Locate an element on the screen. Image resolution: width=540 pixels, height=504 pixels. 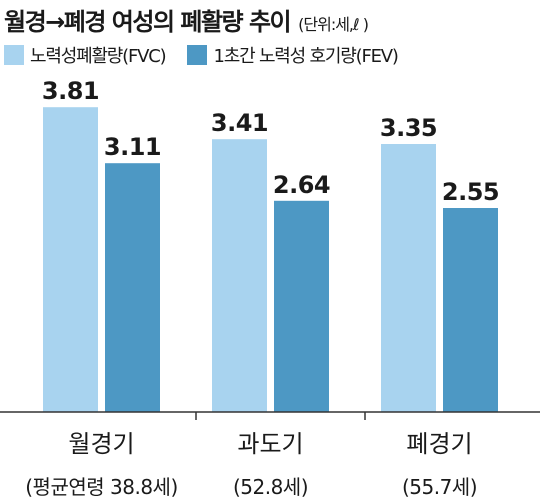
legend-swatch-fev is located at coordinates (197, 55).